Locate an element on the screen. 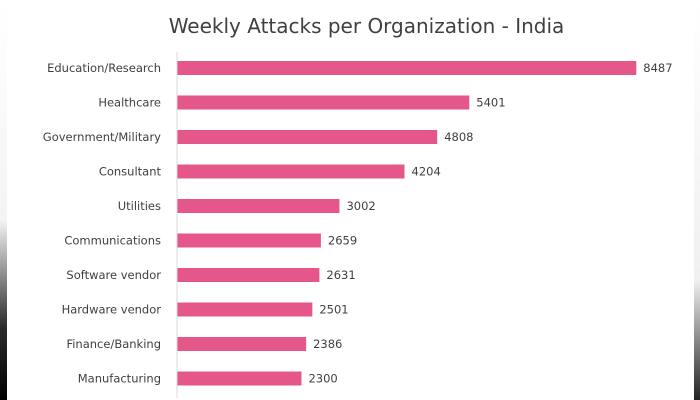 The height and width of the screenshot is (400, 700). bar-education-research is located at coordinates (407, 68).